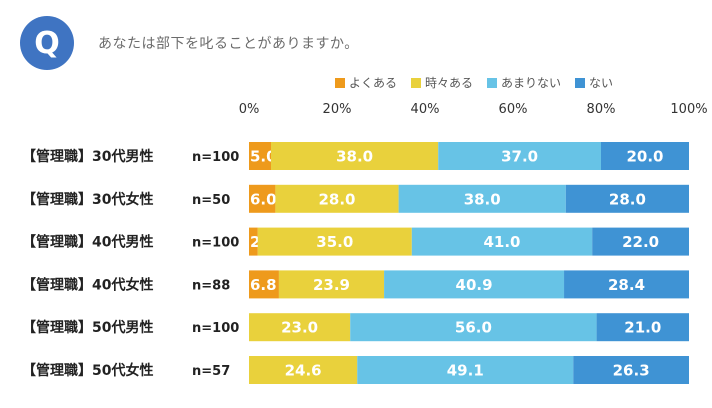  I want to click on bar-value-label: 35.0, so click(334, 242).